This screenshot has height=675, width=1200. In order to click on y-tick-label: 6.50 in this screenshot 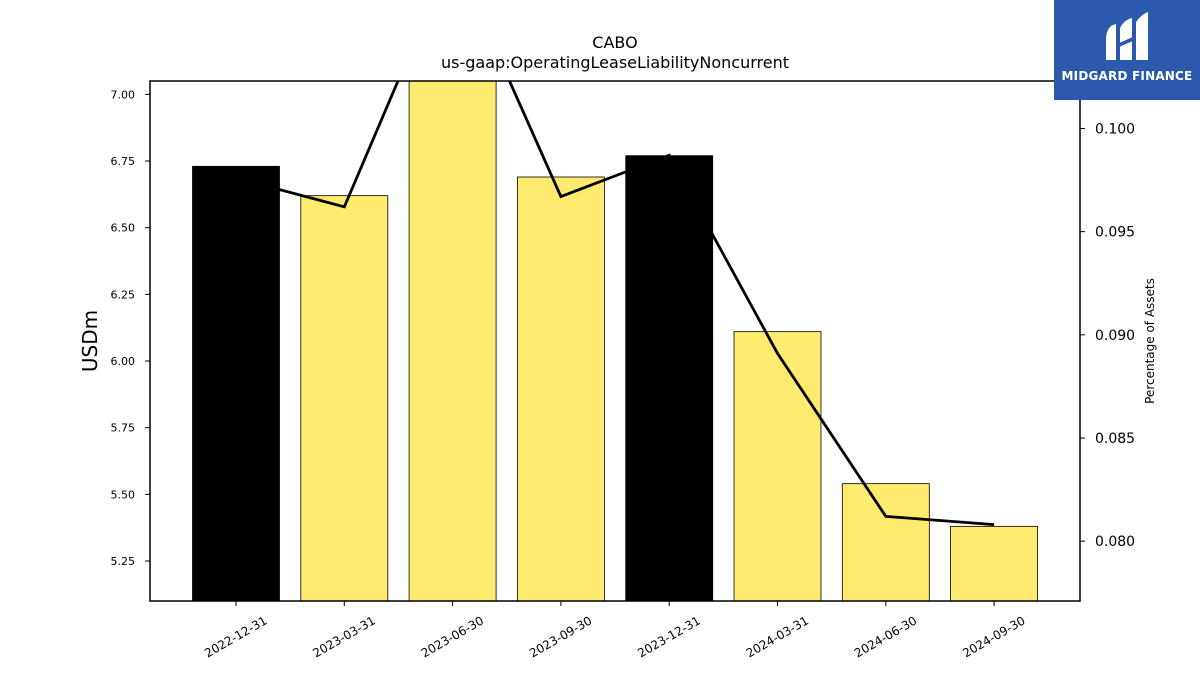, I will do `click(123, 228)`.